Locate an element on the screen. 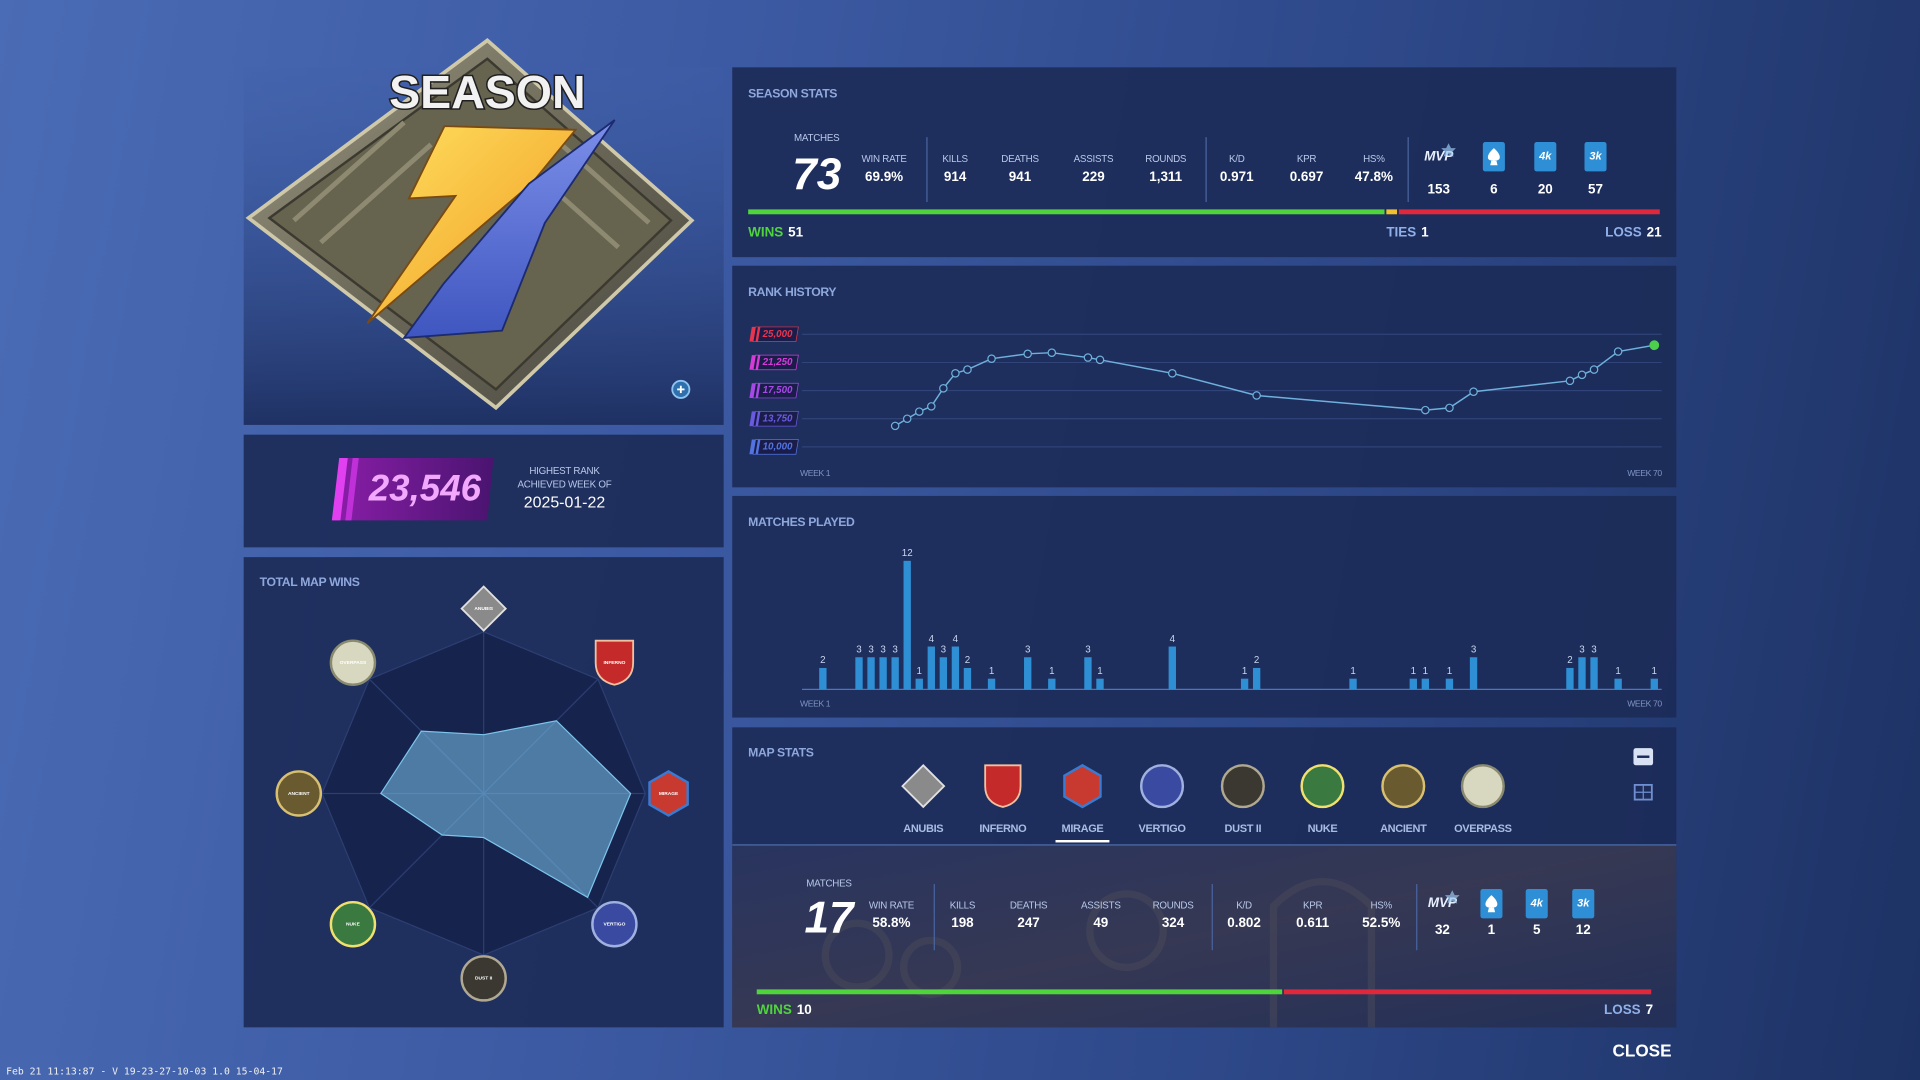  stat-value: 69.9% is located at coordinates (884, 176).